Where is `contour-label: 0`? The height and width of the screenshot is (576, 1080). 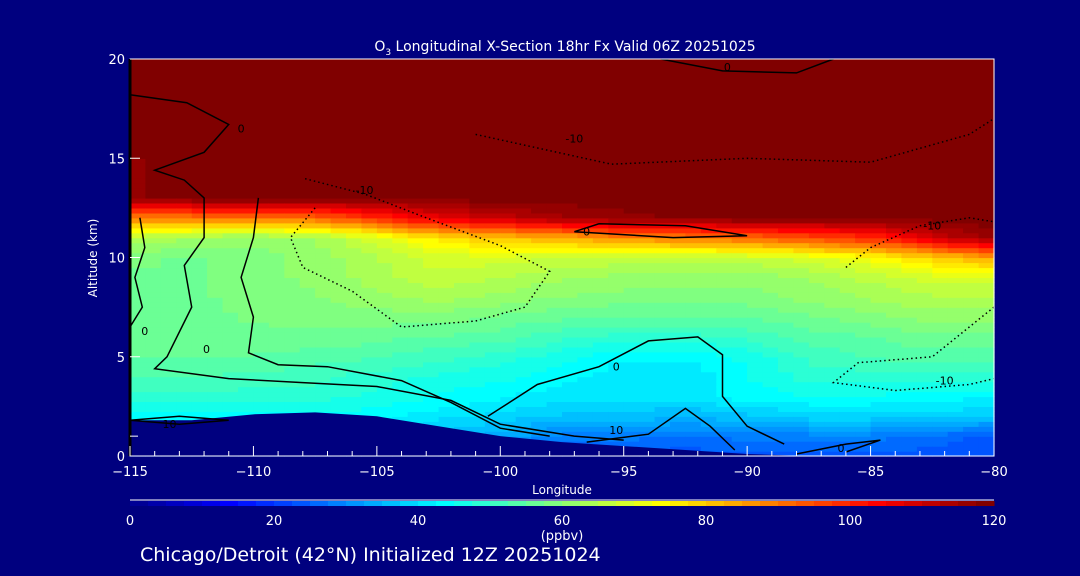 contour-label: 0 is located at coordinates (840, 448).